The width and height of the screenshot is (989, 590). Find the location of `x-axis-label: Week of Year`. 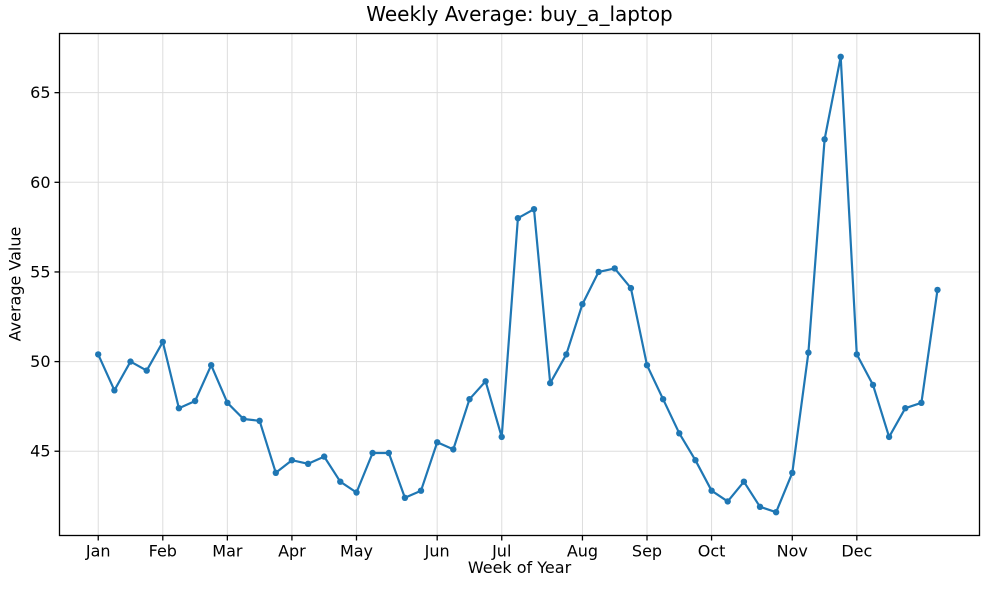

x-axis-label: Week of Year is located at coordinates (519, 567).